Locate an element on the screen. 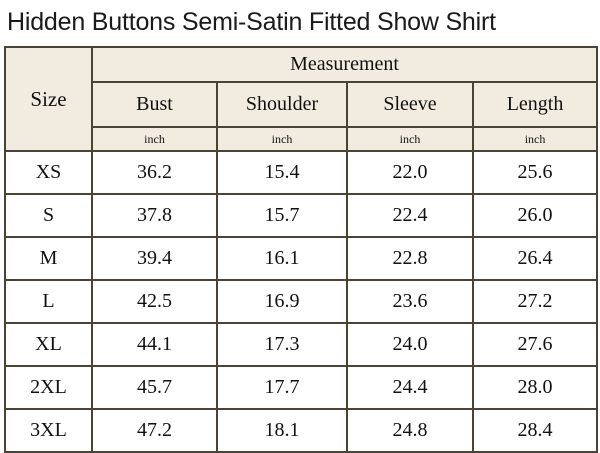 The height and width of the screenshot is (453, 600). row-bust-value: 47.2 is located at coordinates (154, 430).